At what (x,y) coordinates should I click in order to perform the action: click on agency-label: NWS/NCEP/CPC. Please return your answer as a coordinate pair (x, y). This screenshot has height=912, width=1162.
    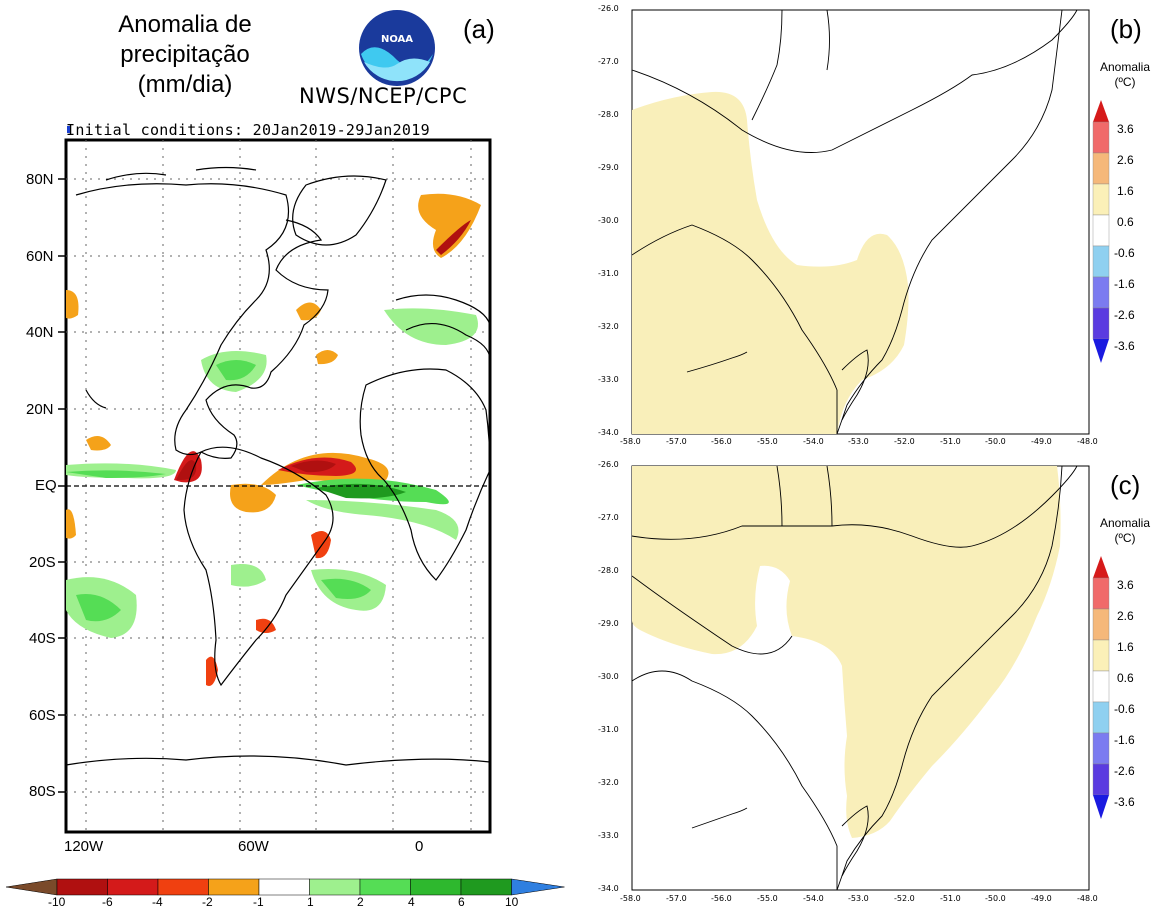
    Looking at the image, I should click on (383, 96).